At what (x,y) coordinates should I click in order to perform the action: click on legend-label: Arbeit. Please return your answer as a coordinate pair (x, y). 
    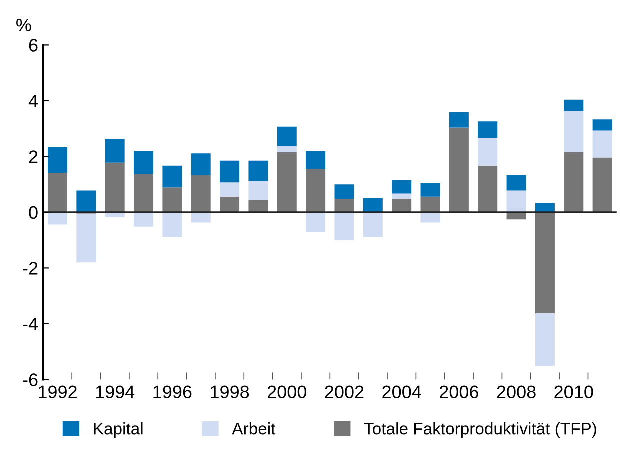
    Looking at the image, I should click on (254, 428).